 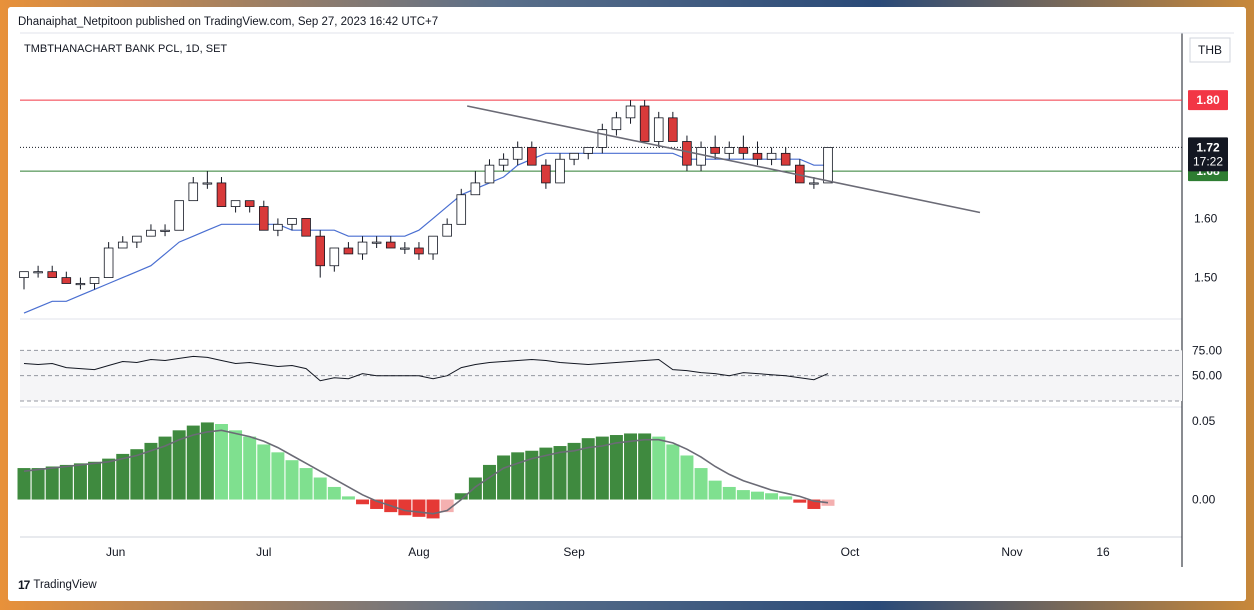 I want to click on price-tick-label: 1.60, so click(x=1206, y=218).